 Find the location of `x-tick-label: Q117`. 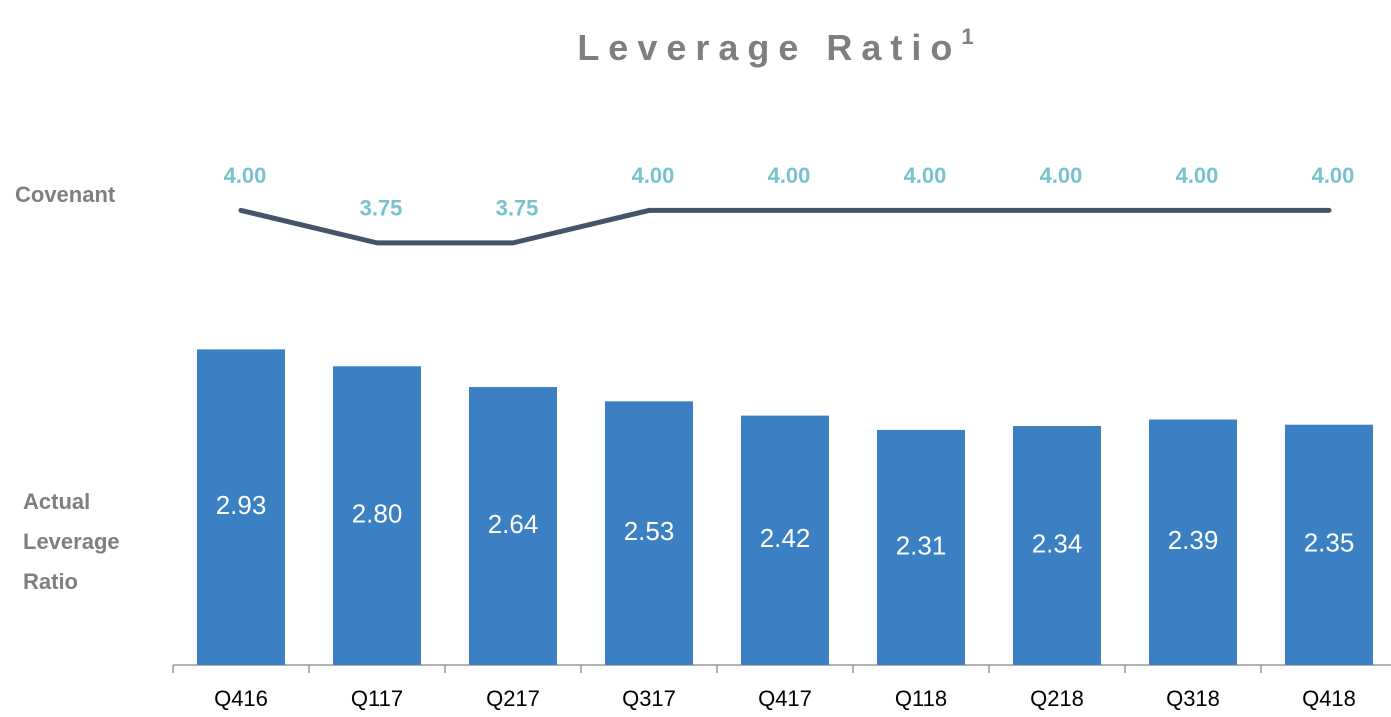

x-tick-label: Q117 is located at coordinates (377, 698).